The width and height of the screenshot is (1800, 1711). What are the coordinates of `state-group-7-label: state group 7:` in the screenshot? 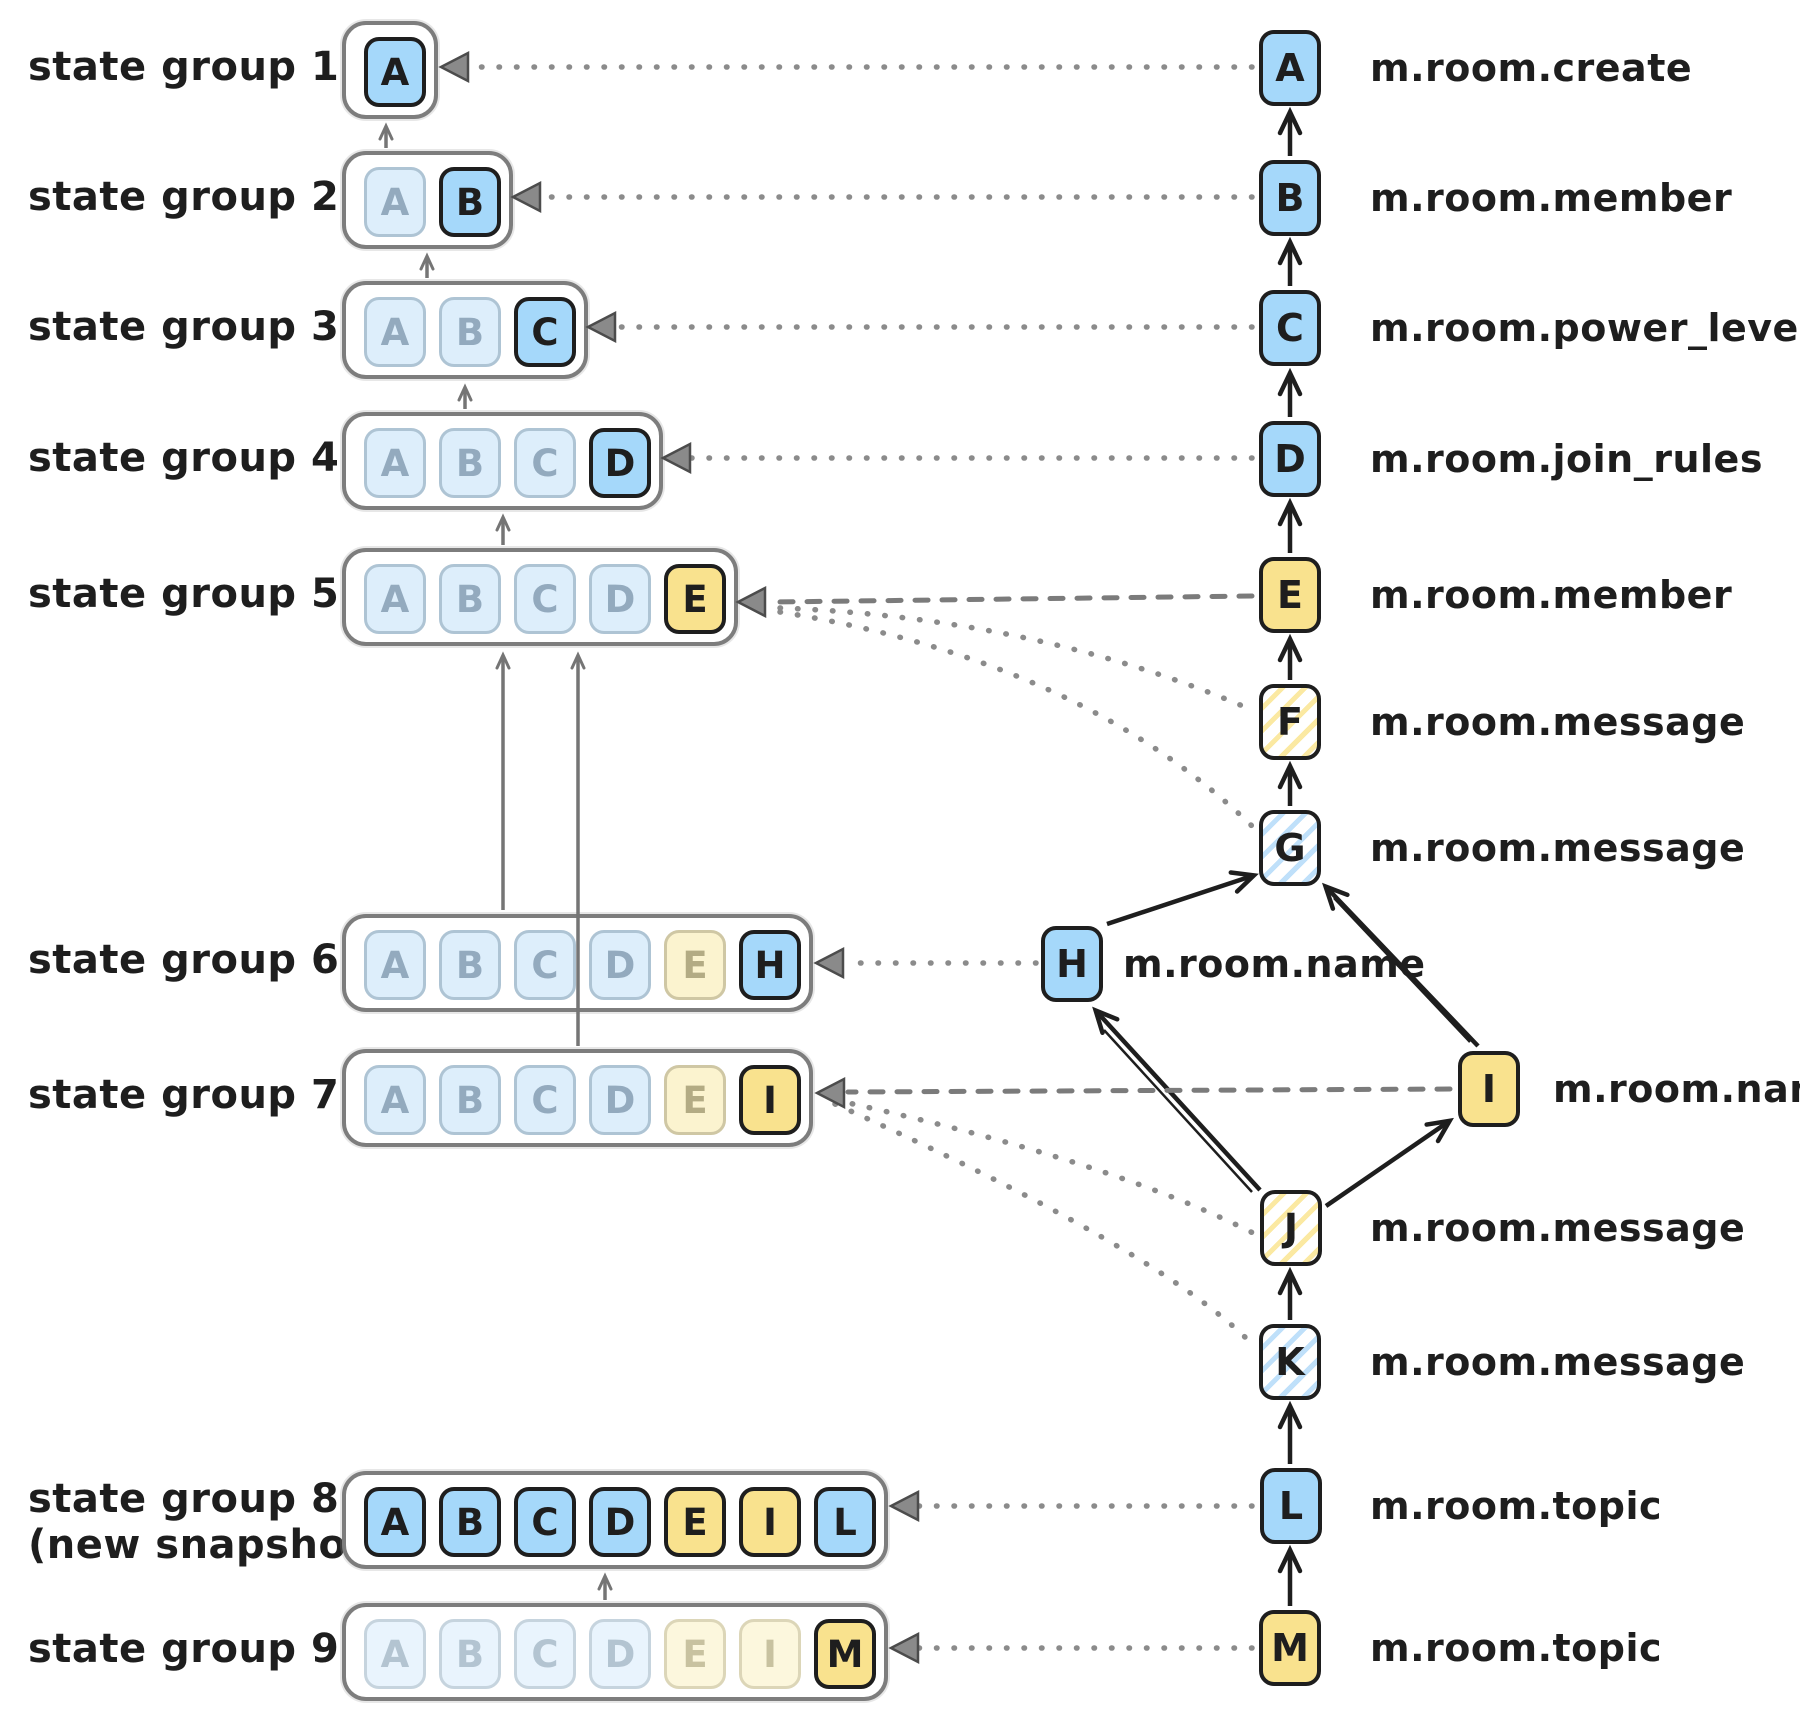 It's located at (192, 1095).